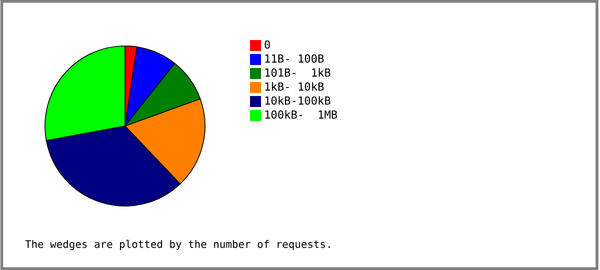  What do you see at coordinates (294, 58) in the screenshot?
I see `legend-label: 11B- 100B` at bounding box center [294, 58].